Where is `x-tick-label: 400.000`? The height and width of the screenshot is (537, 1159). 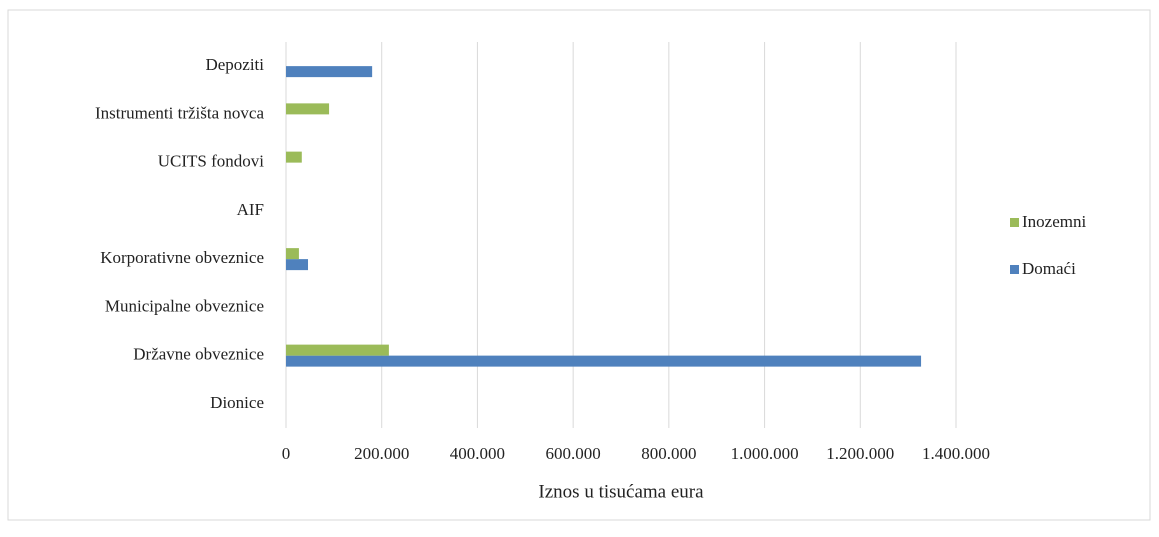
x-tick-label: 400.000 is located at coordinates (477, 453).